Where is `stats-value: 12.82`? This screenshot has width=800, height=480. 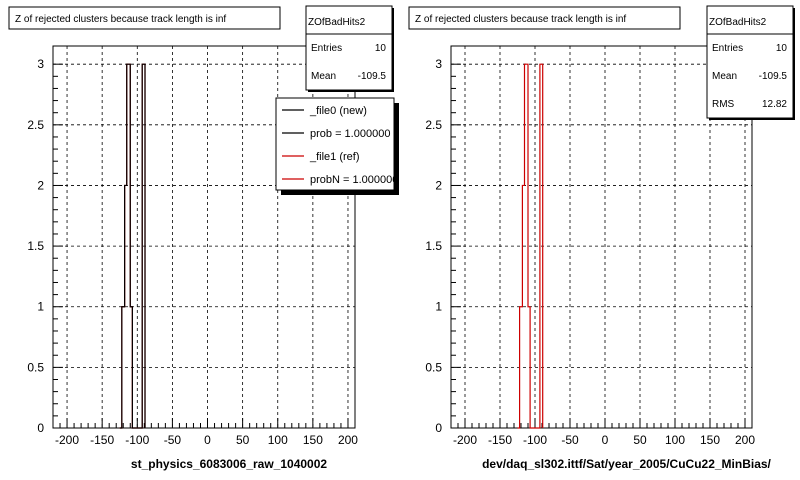 stats-value: 12.82 is located at coordinates (774, 104).